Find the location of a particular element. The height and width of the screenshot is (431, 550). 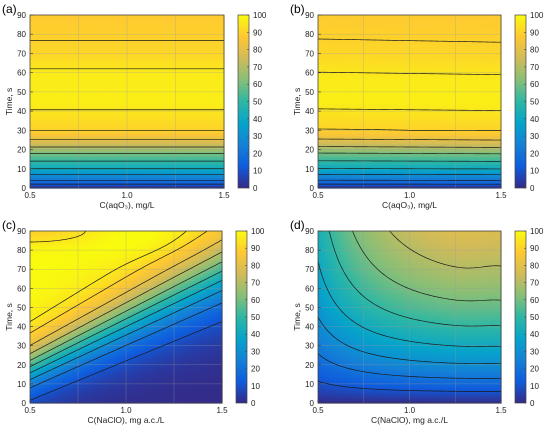

y-tick-label: 50 is located at coordinates (21, 92).